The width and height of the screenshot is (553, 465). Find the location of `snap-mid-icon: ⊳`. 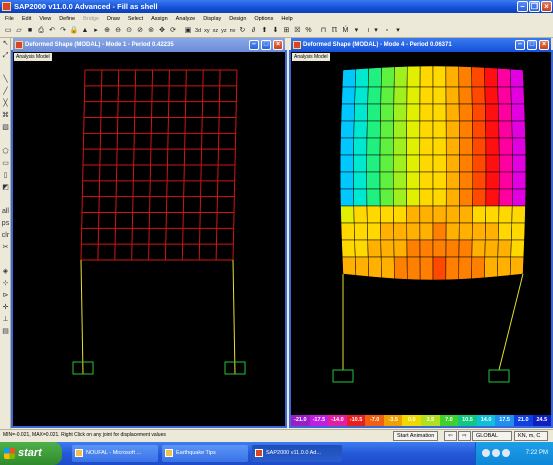

snap-mid-icon: ⊳ is located at coordinates (5, 295).